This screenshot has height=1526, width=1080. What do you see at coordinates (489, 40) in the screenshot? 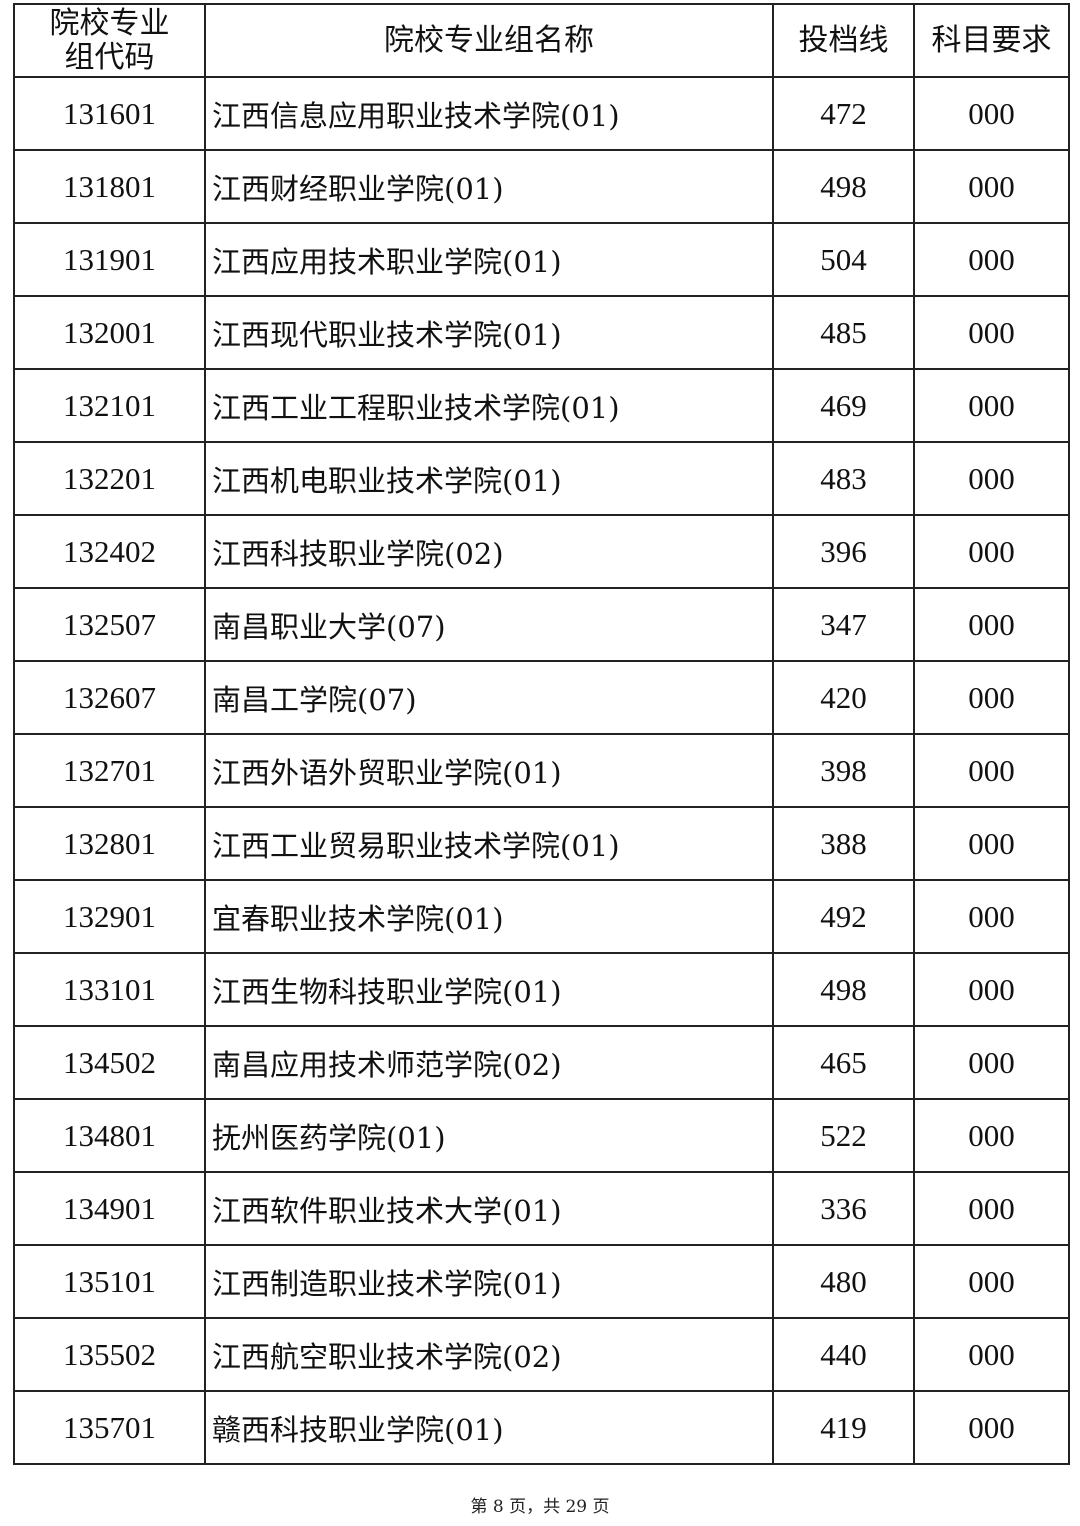
I see `header-name: 院校专业组名称` at bounding box center [489, 40].